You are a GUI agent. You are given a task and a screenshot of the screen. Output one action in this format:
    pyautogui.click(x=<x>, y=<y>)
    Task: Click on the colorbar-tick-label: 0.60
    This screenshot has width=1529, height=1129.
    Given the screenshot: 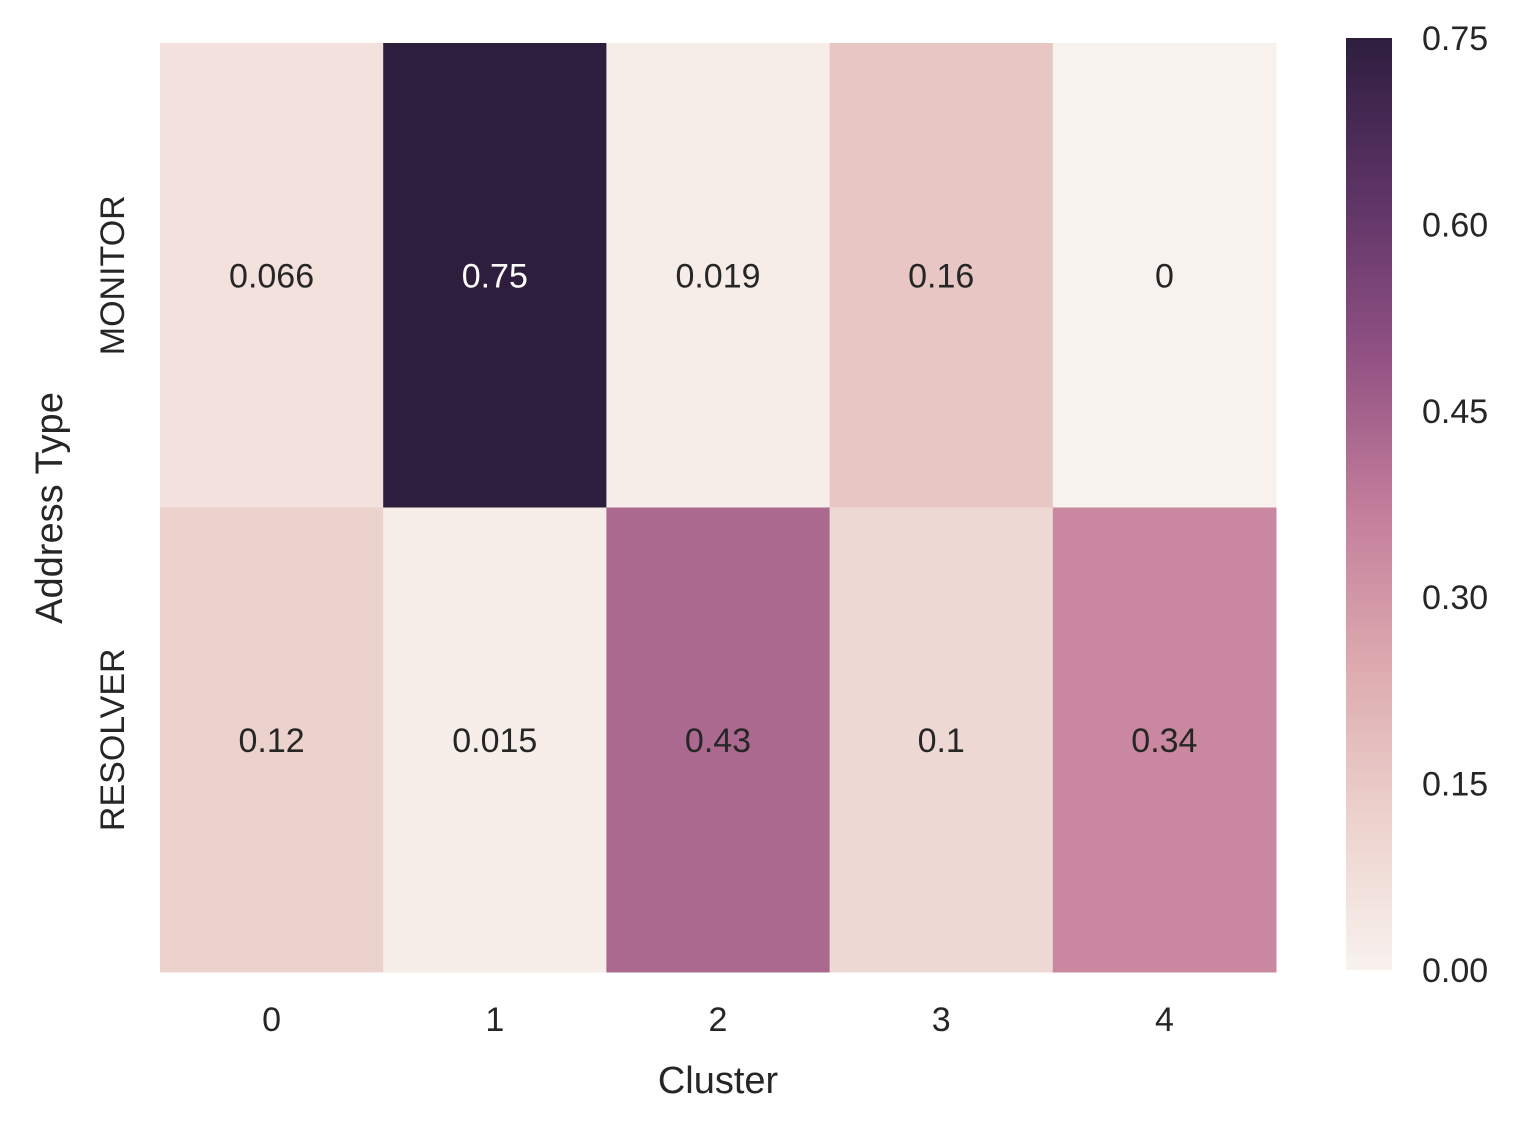 What is the action you would take?
    pyautogui.click(x=1455, y=225)
    